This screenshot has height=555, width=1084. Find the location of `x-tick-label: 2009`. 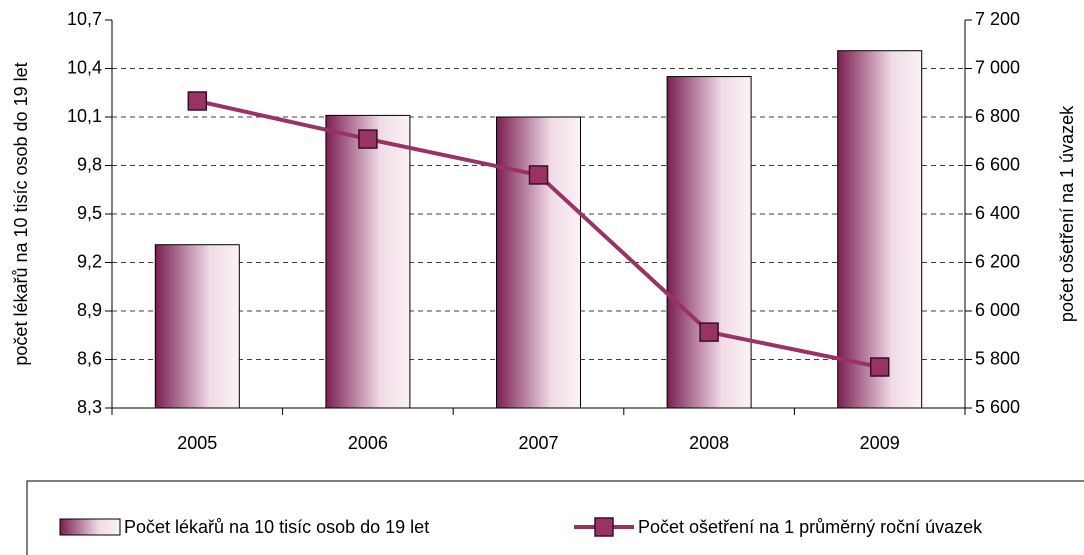

x-tick-label: 2009 is located at coordinates (880, 443).